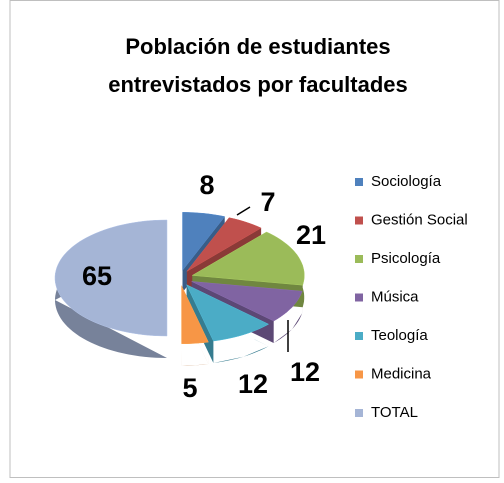 The width and height of the screenshot is (504, 483). I want to click on legend-label: TOTAL, so click(394, 412).